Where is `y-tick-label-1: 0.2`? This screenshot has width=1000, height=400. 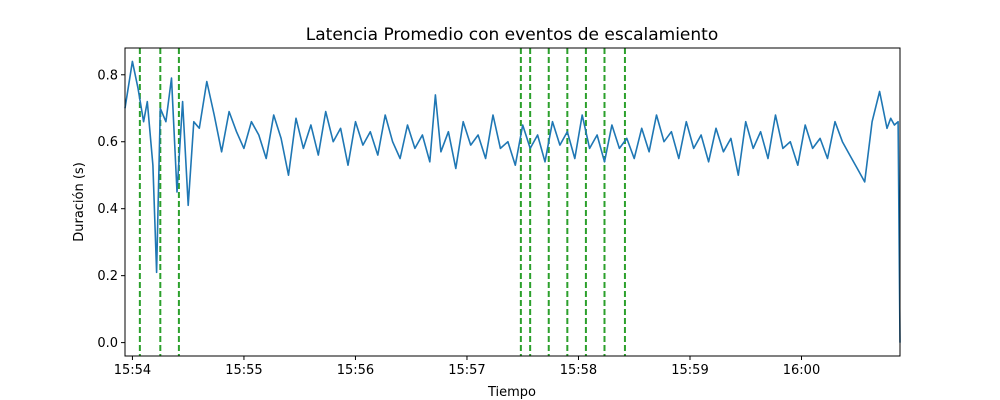 y-tick-label-1: 0.2 is located at coordinates (107, 276).